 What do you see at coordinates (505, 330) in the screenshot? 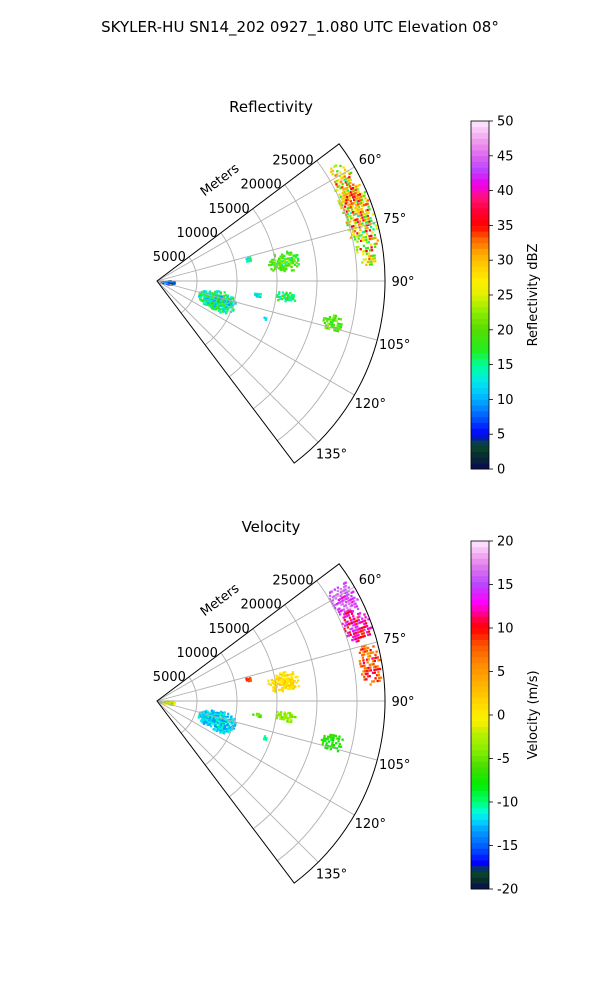
I see `colorbar-tick-label: 20` at bounding box center [505, 330].